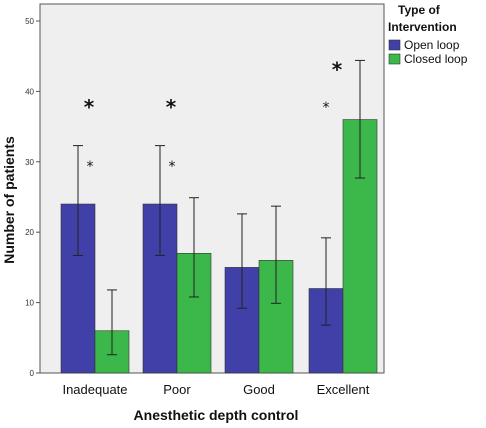 The image size is (486, 428). Describe the element at coordinates (32, 197) in the screenshot. I see `y-axis: 0 10 20 30 40 50` at that location.